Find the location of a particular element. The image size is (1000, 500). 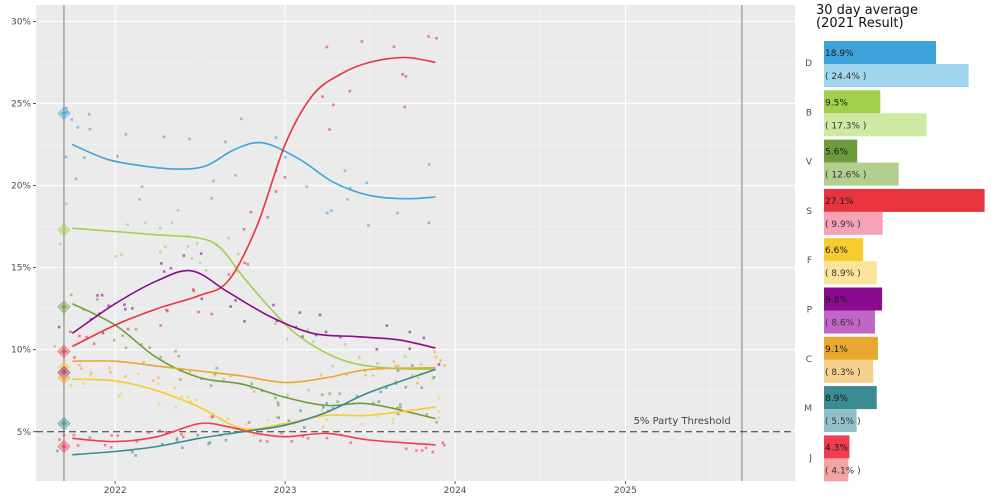

result-marker-core-P is located at coordinates (63, 372).